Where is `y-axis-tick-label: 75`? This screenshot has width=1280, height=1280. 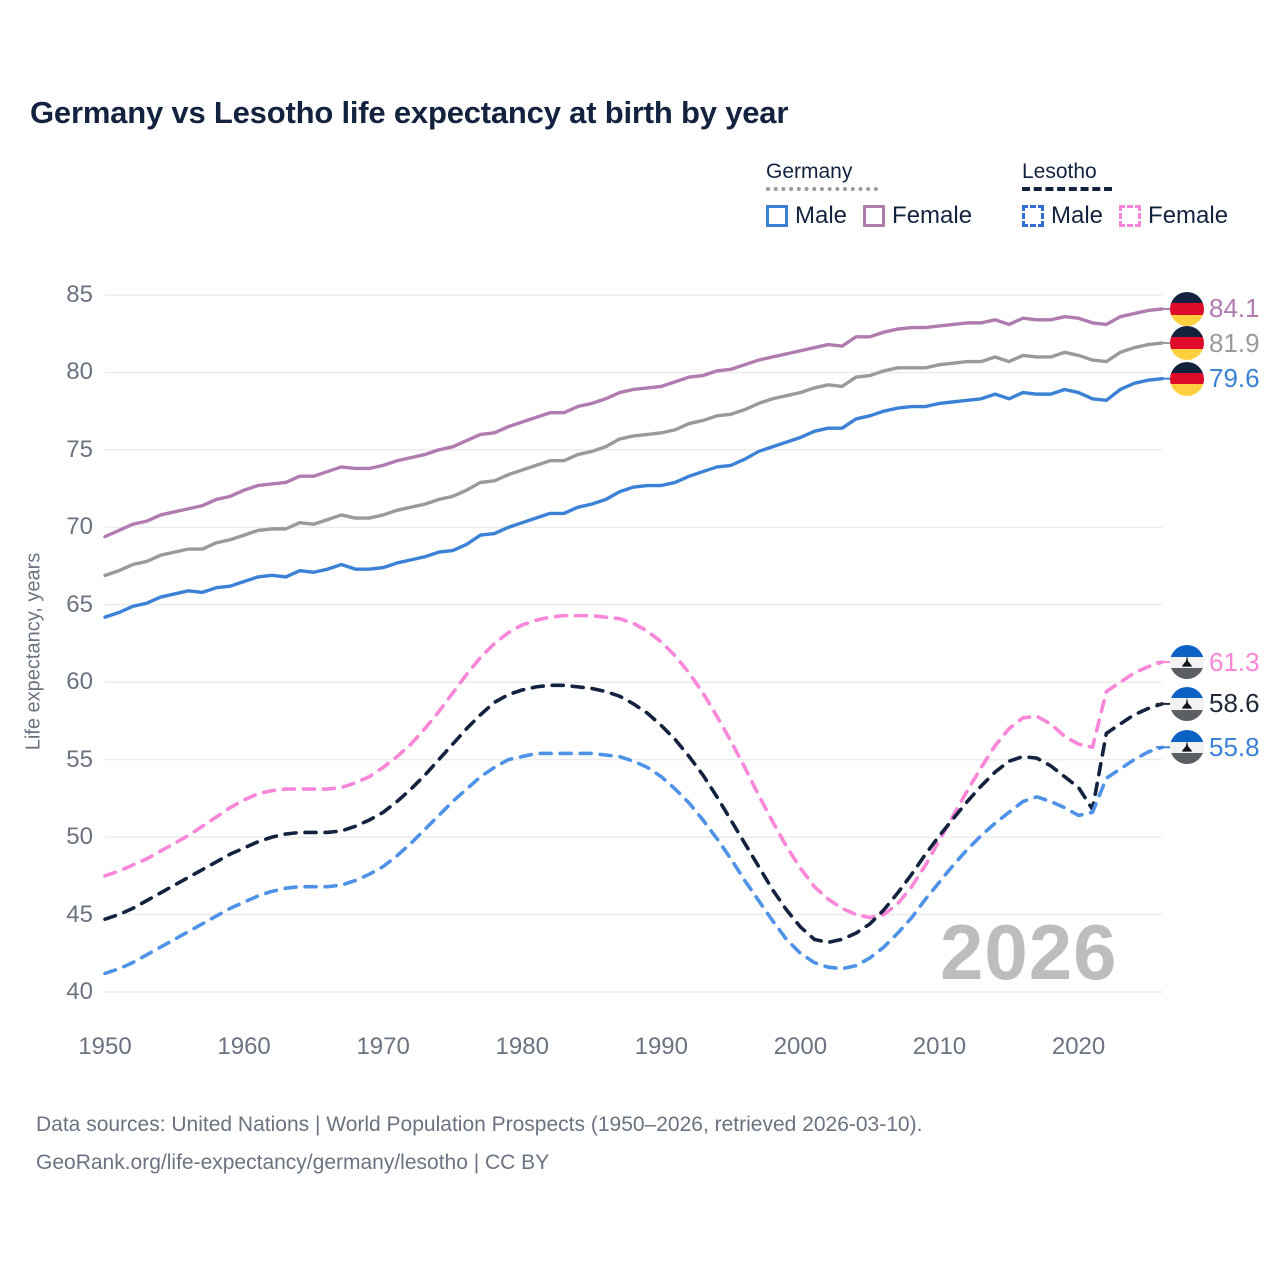
y-axis-tick-label: 75 is located at coordinates (79, 449).